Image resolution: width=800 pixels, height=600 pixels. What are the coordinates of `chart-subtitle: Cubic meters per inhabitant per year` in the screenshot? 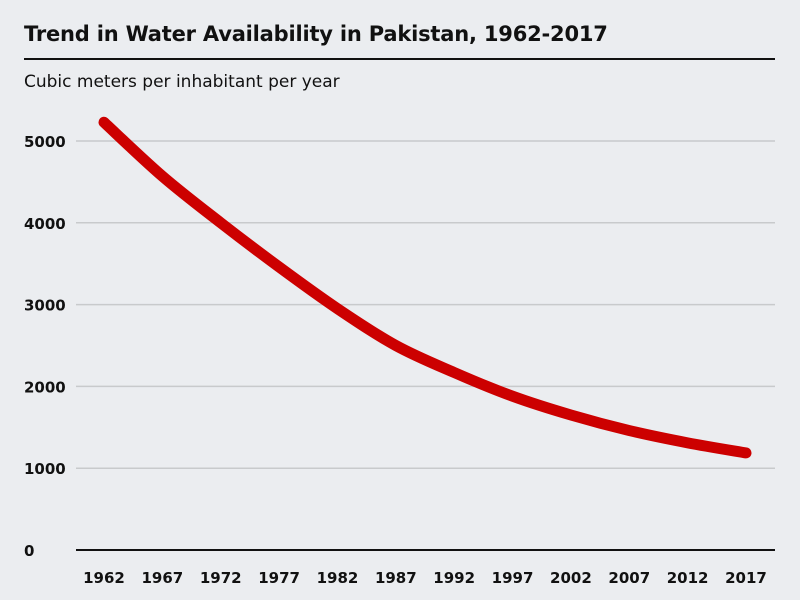 It's located at (182, 82).